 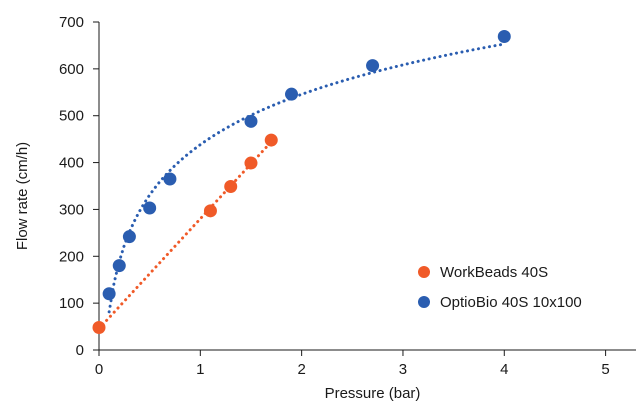 I want to click on y-tick-label: 200, so click(x=71, y=256).